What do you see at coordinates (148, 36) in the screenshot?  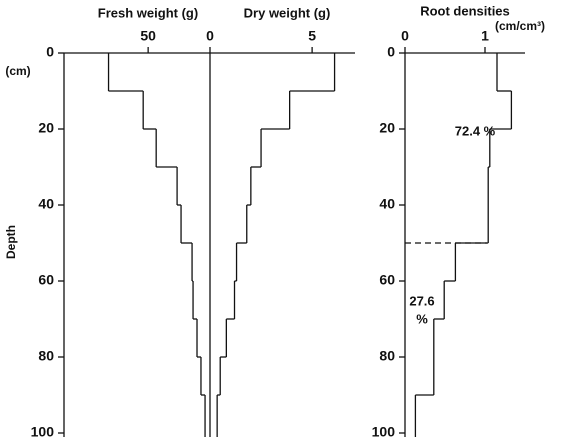 I see `x-tick-label: 50` at bounding box center [148, 36].